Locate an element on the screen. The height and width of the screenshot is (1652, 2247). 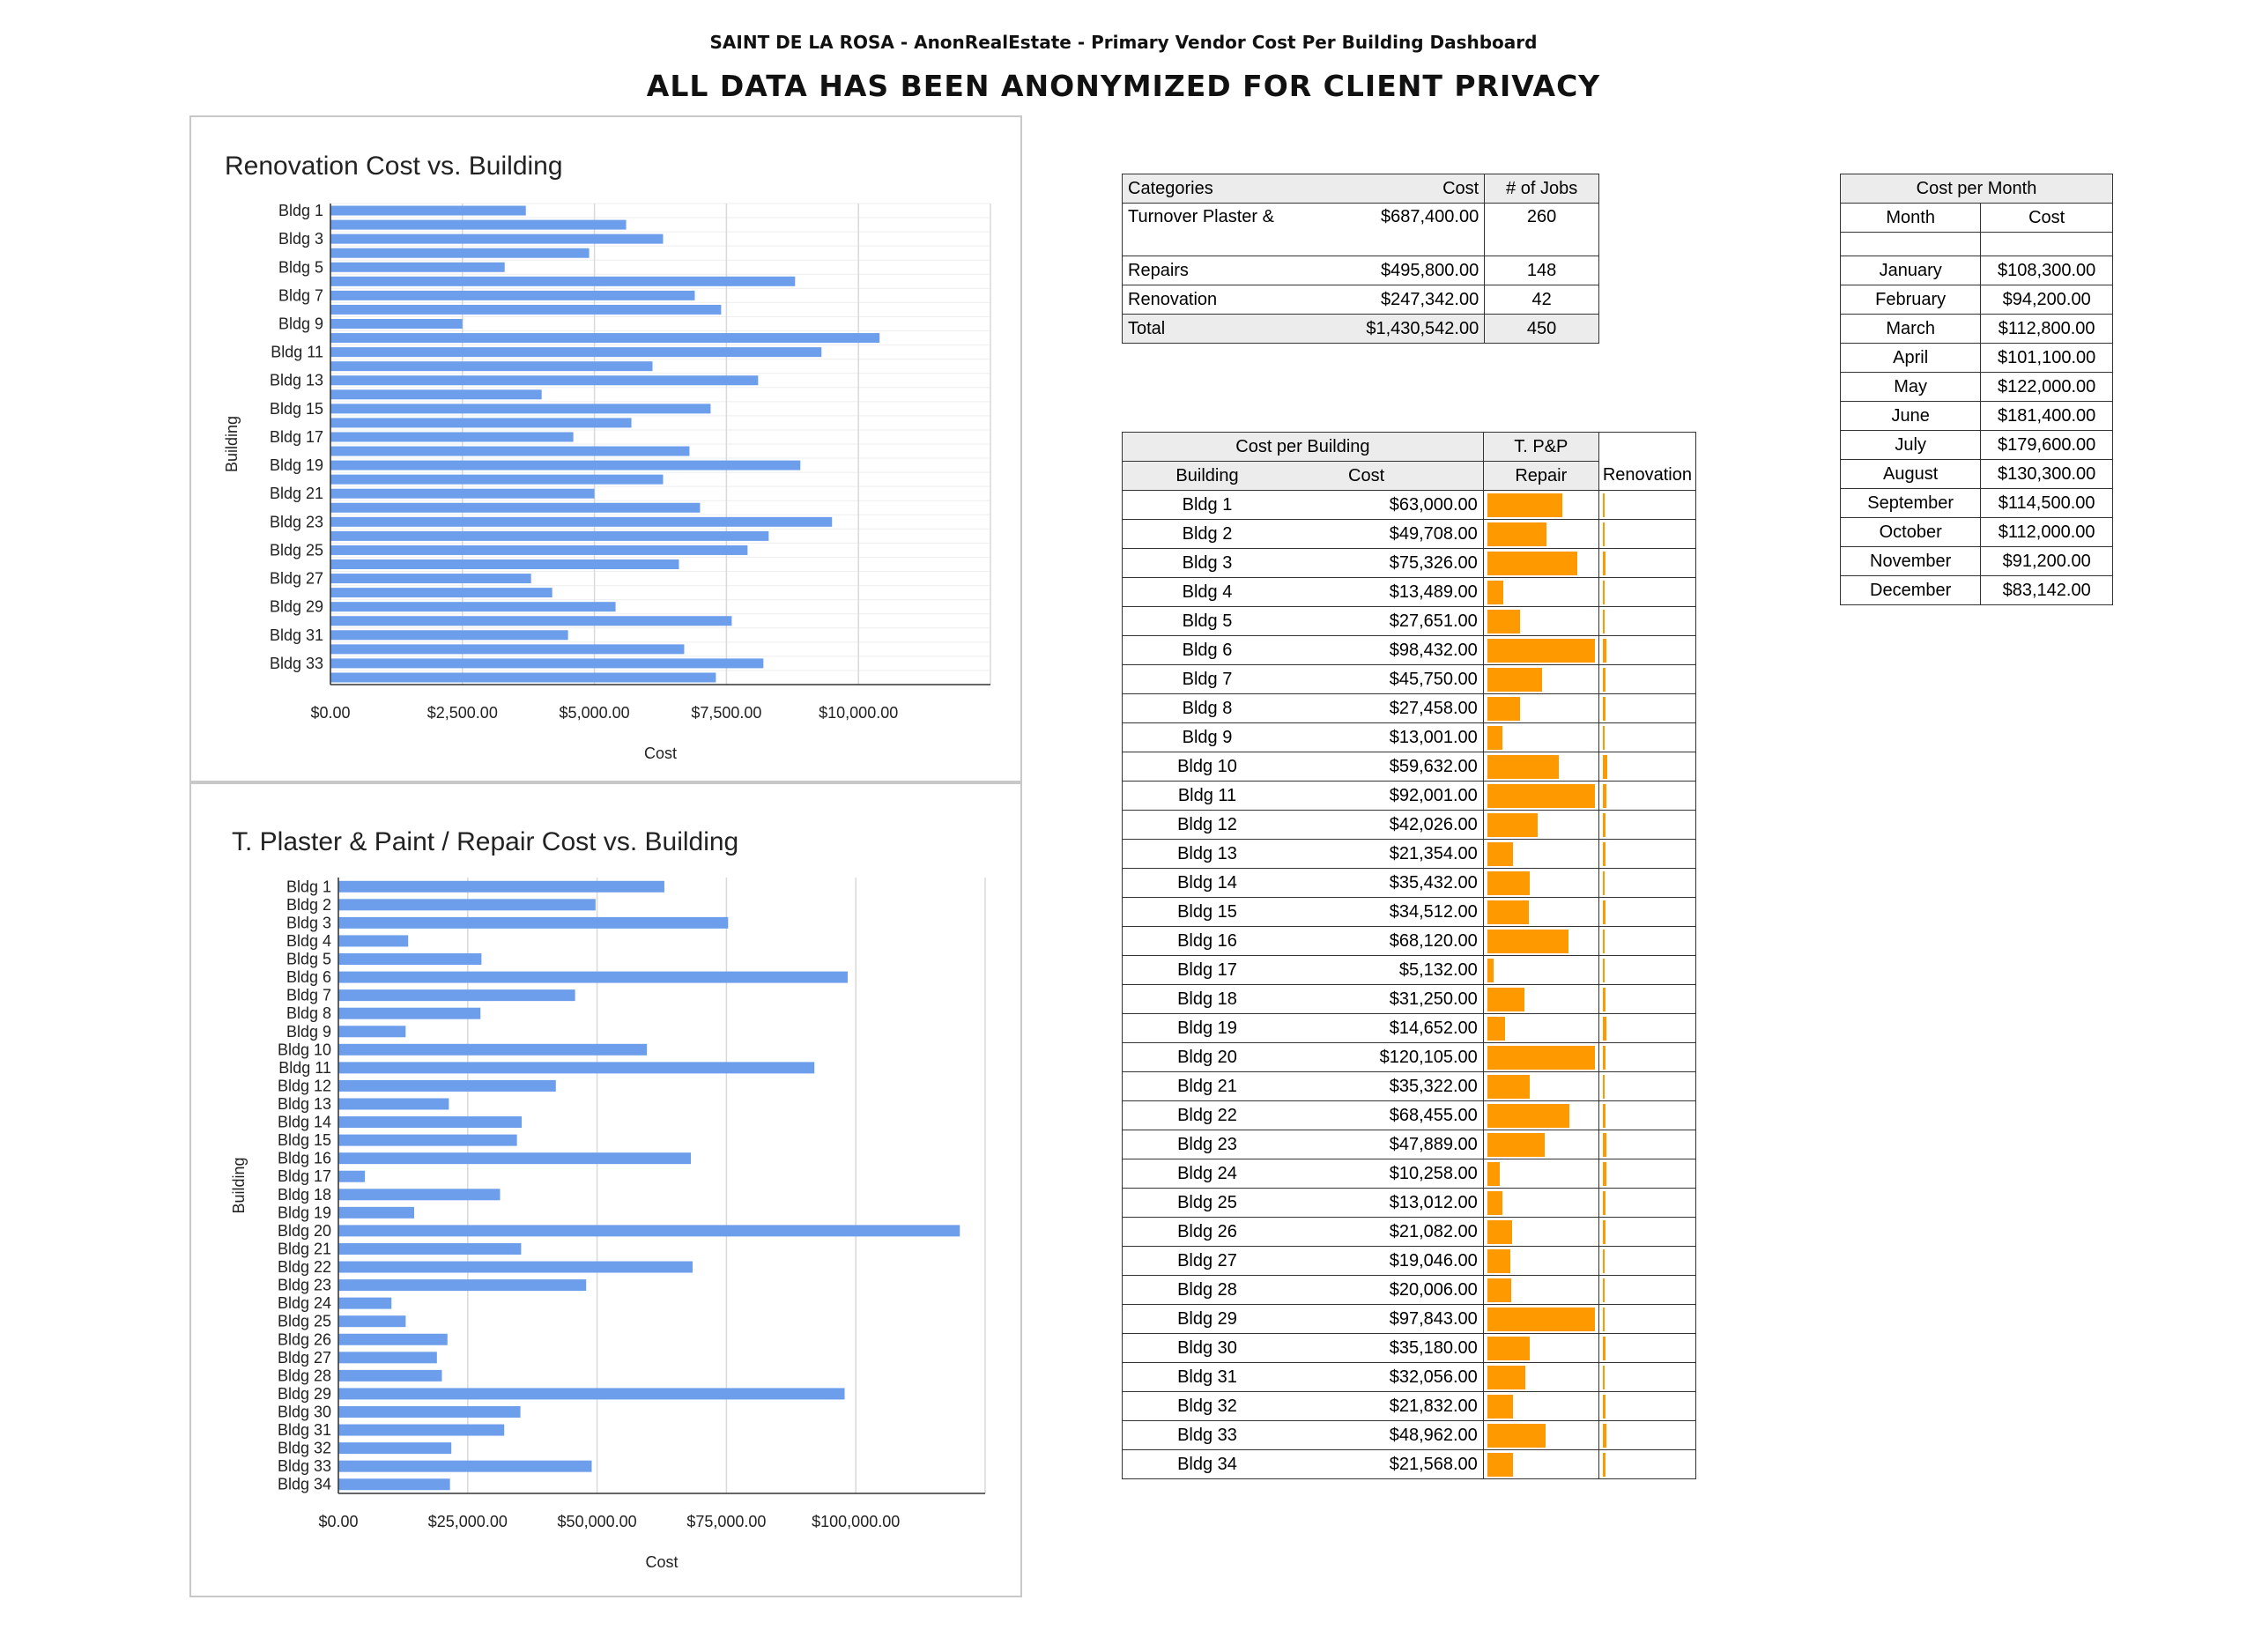
building-cost: $120,105.00 is located at coordinates (1429, 1057).